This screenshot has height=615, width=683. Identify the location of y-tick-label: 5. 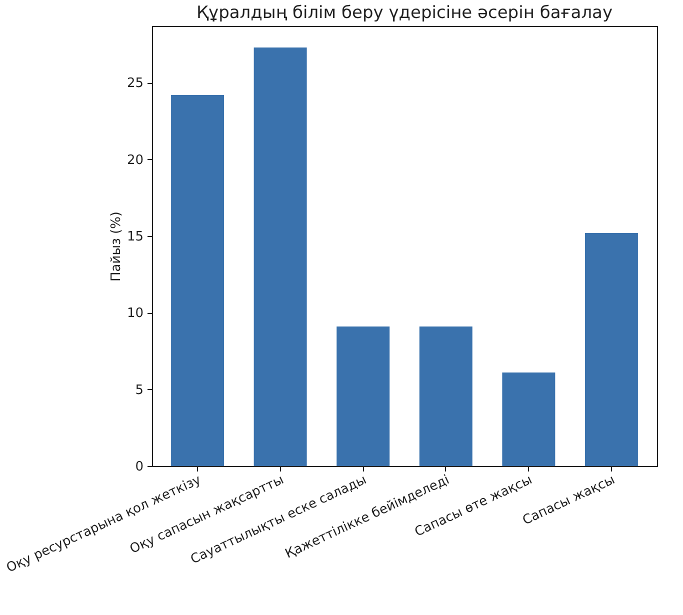
(139, 390).